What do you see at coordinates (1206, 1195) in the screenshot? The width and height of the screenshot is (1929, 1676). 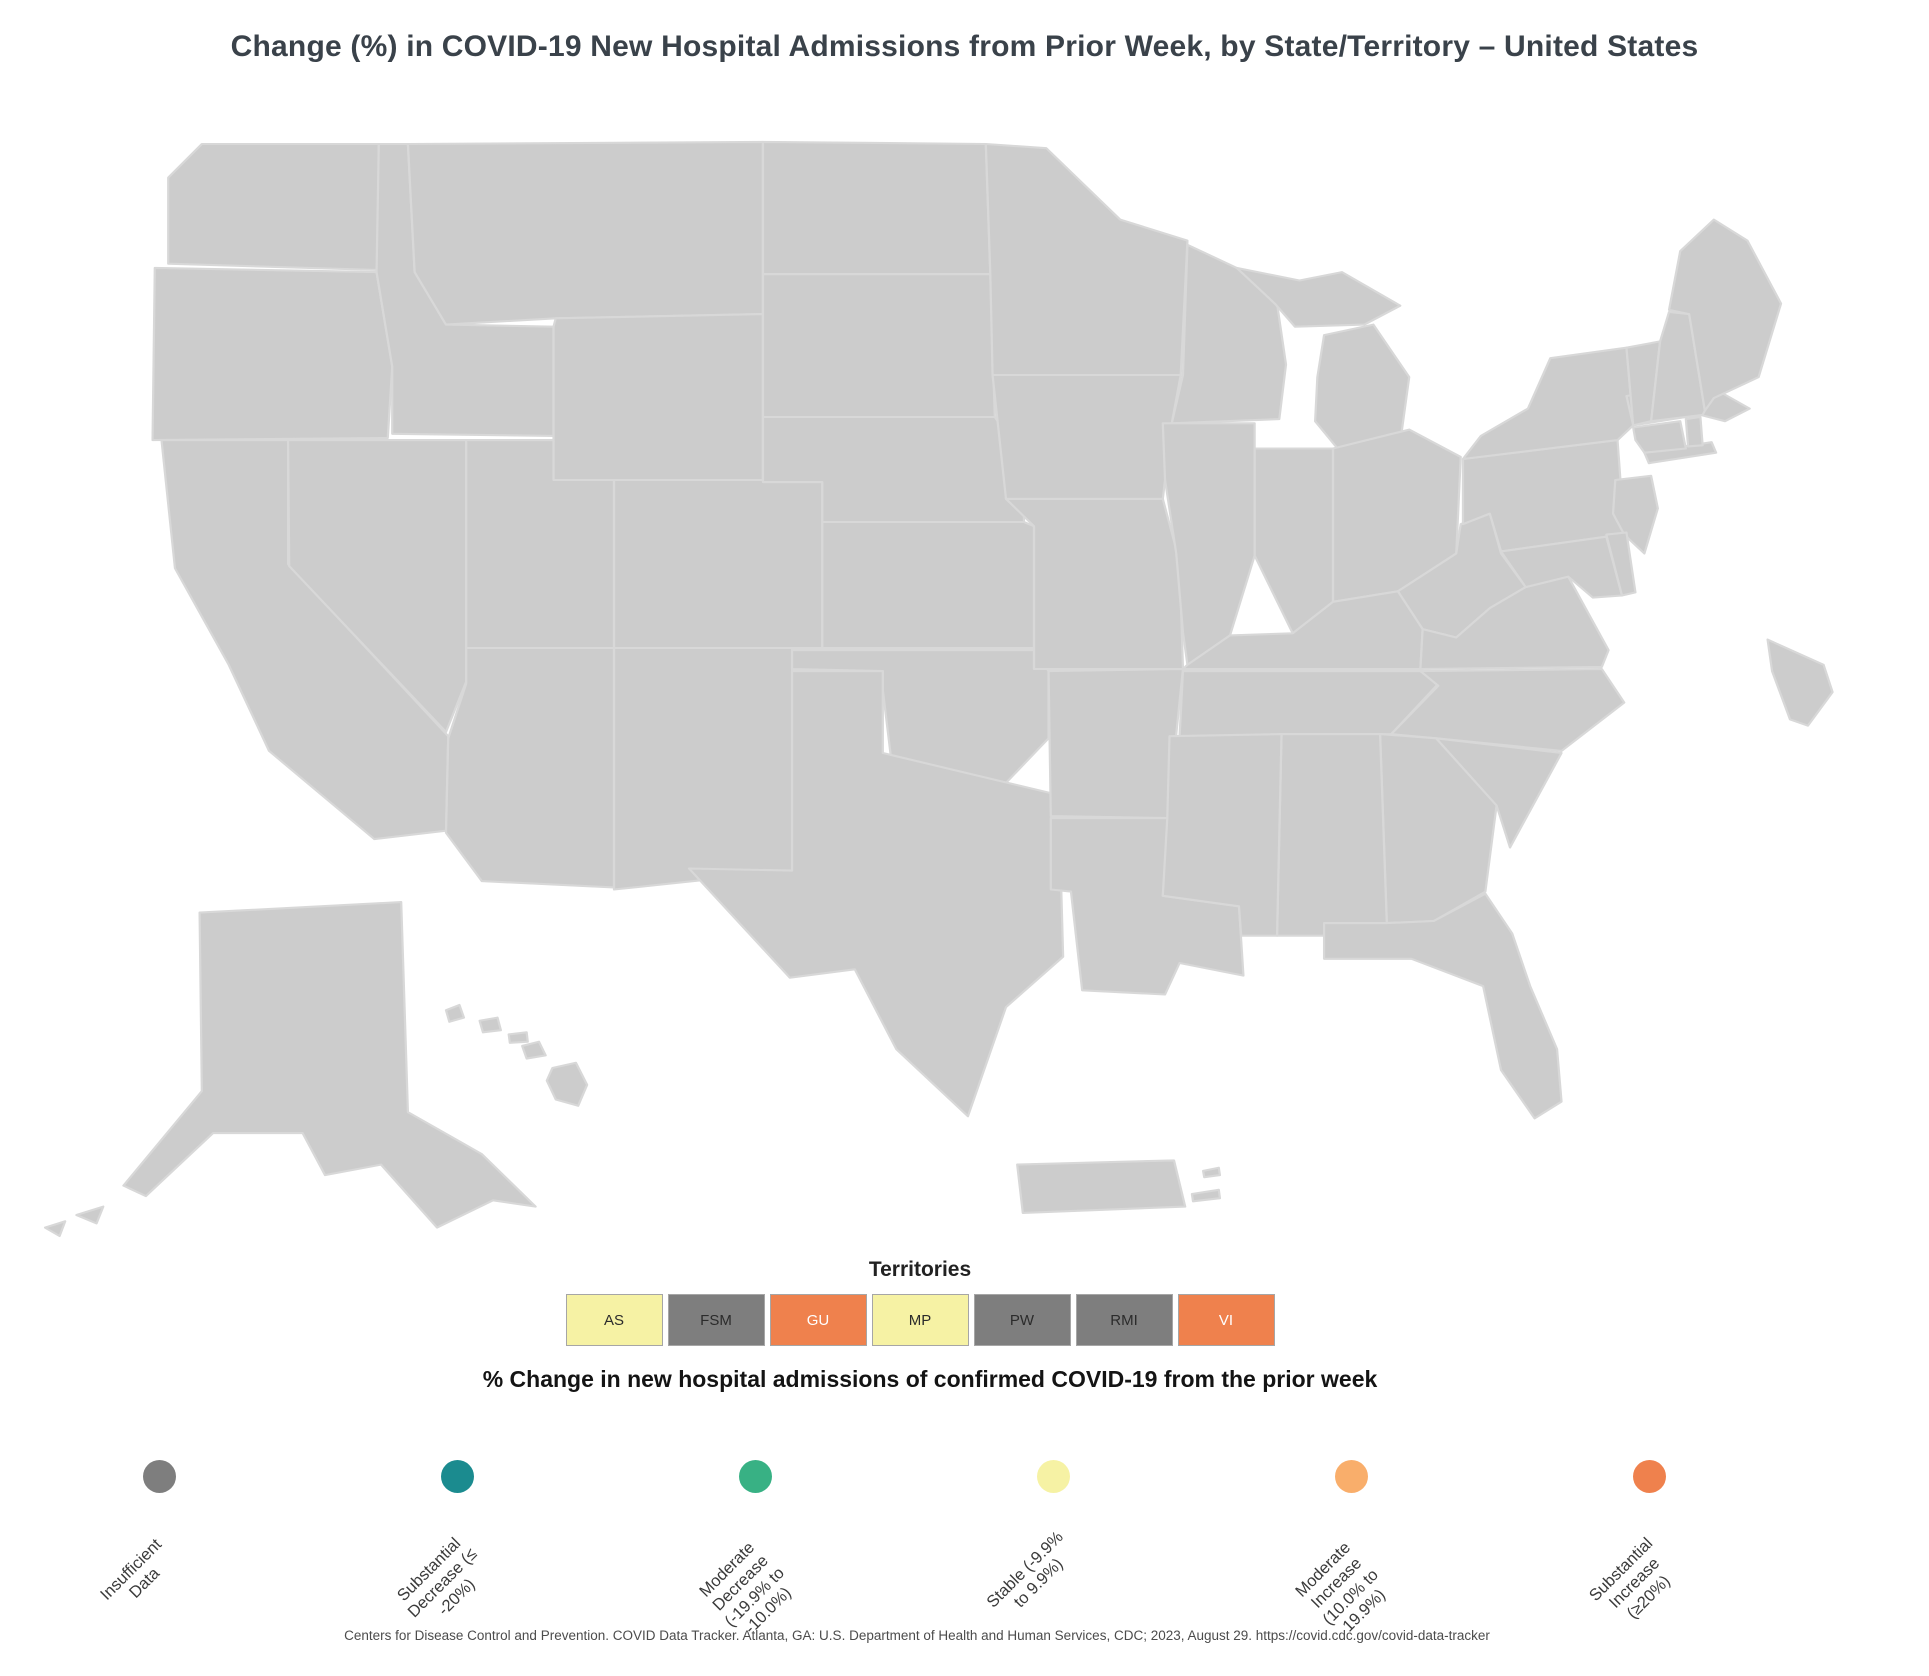 I see `state-pr-vieques` at bounding box center [1206, 1195].